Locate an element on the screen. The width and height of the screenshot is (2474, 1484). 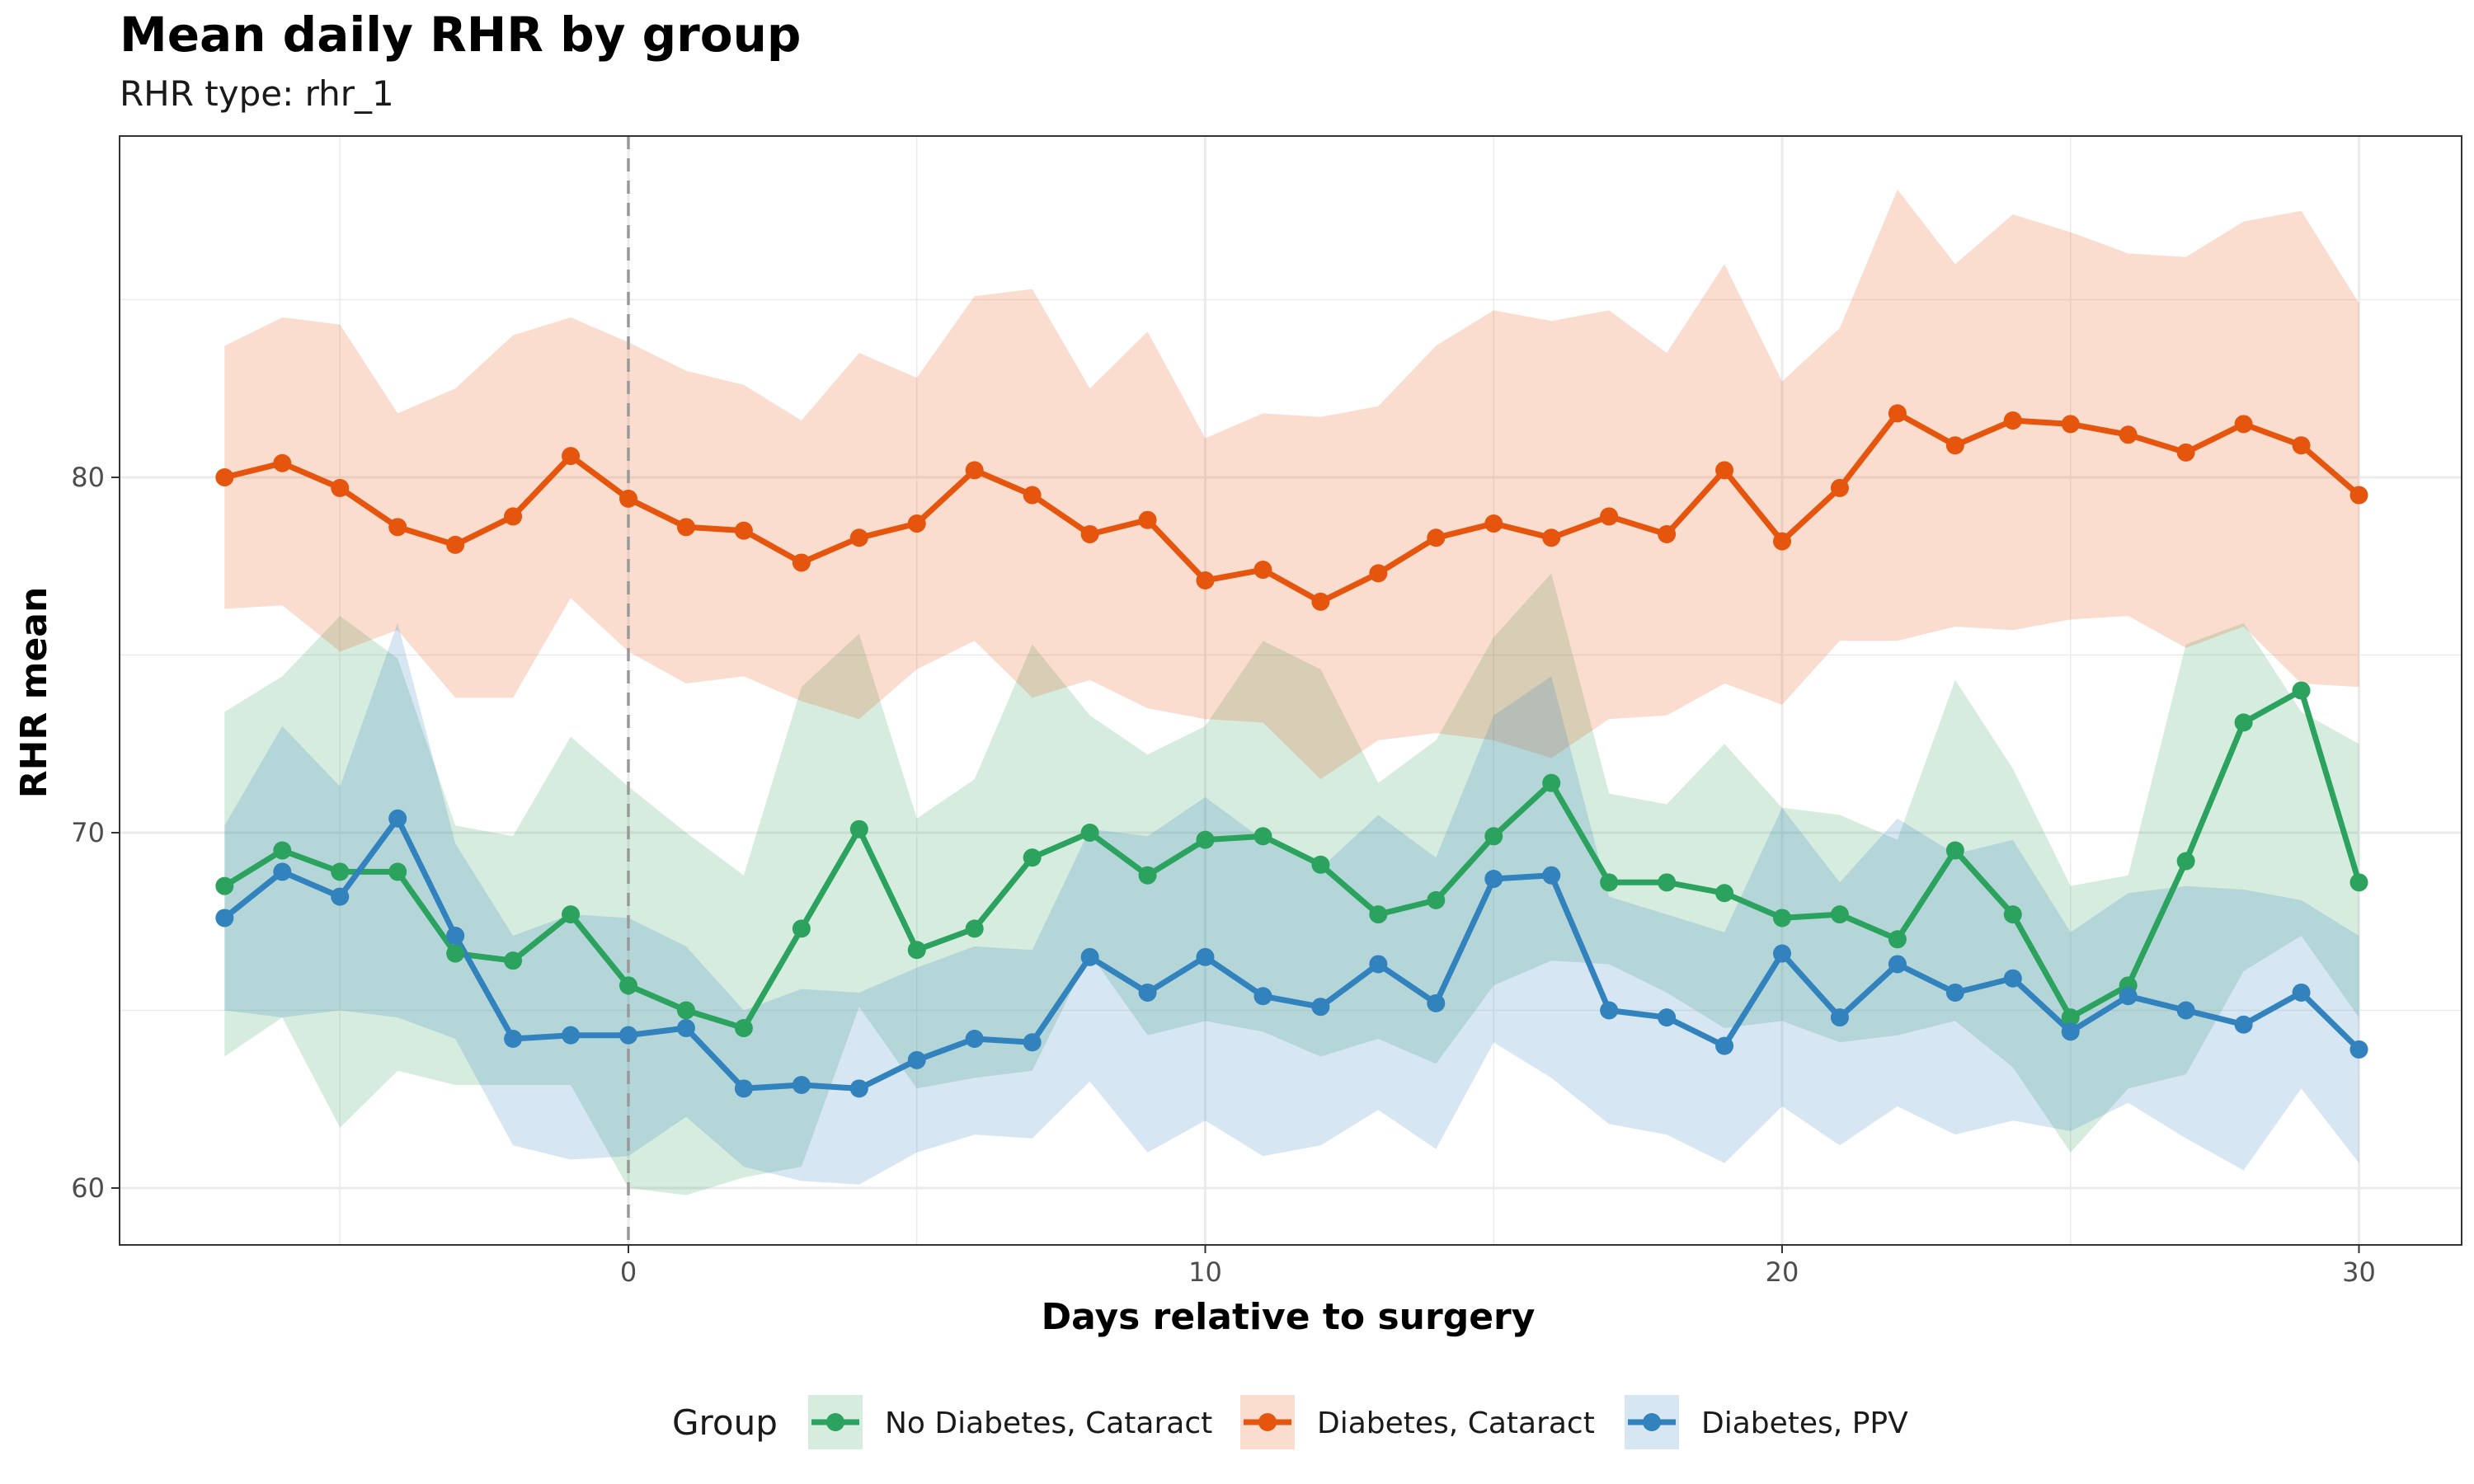
x-tick-label: 30 is located at coordinates (2359, 1272).